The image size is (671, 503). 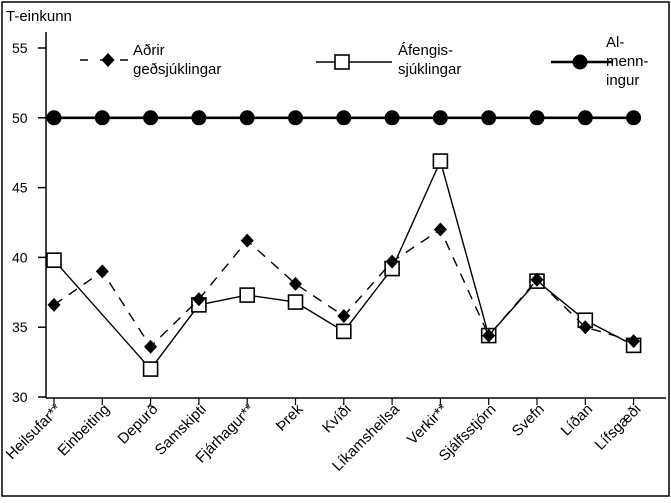 I want to click on legend-label: Al-, so click(x=615, y=42).